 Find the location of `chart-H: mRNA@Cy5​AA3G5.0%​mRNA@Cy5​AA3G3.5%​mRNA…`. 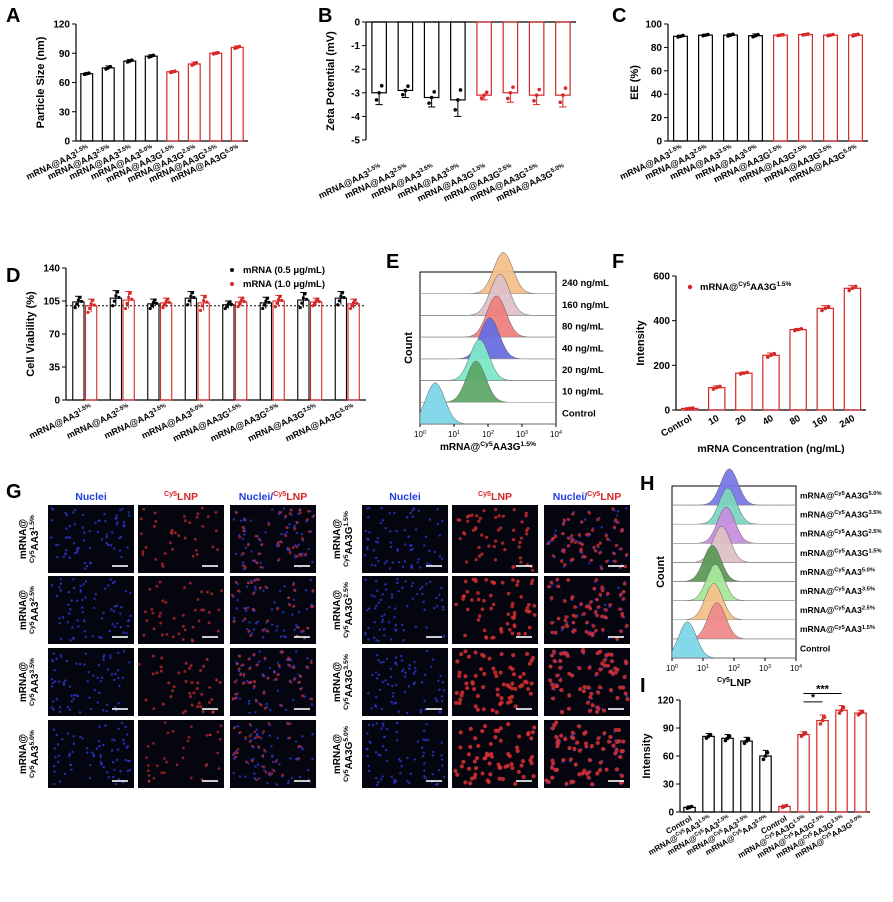

chart-H: mRNA@Cy5​AA3G5.0%​mRNA@Cy5​AA3G3.5%​mRNA… is located at coordinates (768, 578).